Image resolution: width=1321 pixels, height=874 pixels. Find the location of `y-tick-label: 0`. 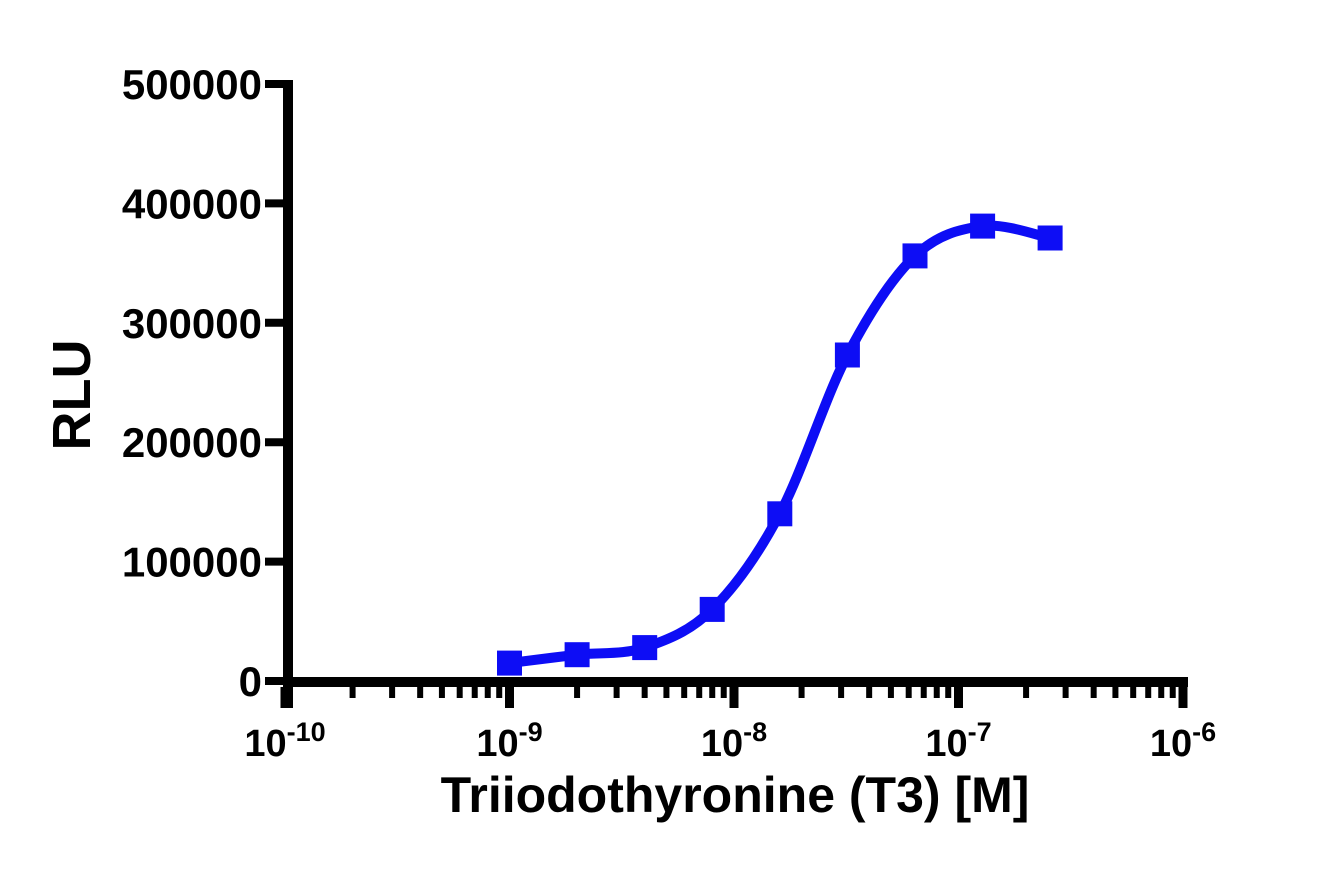

y-tick-label: 0 is located at coordinates (250, 681).